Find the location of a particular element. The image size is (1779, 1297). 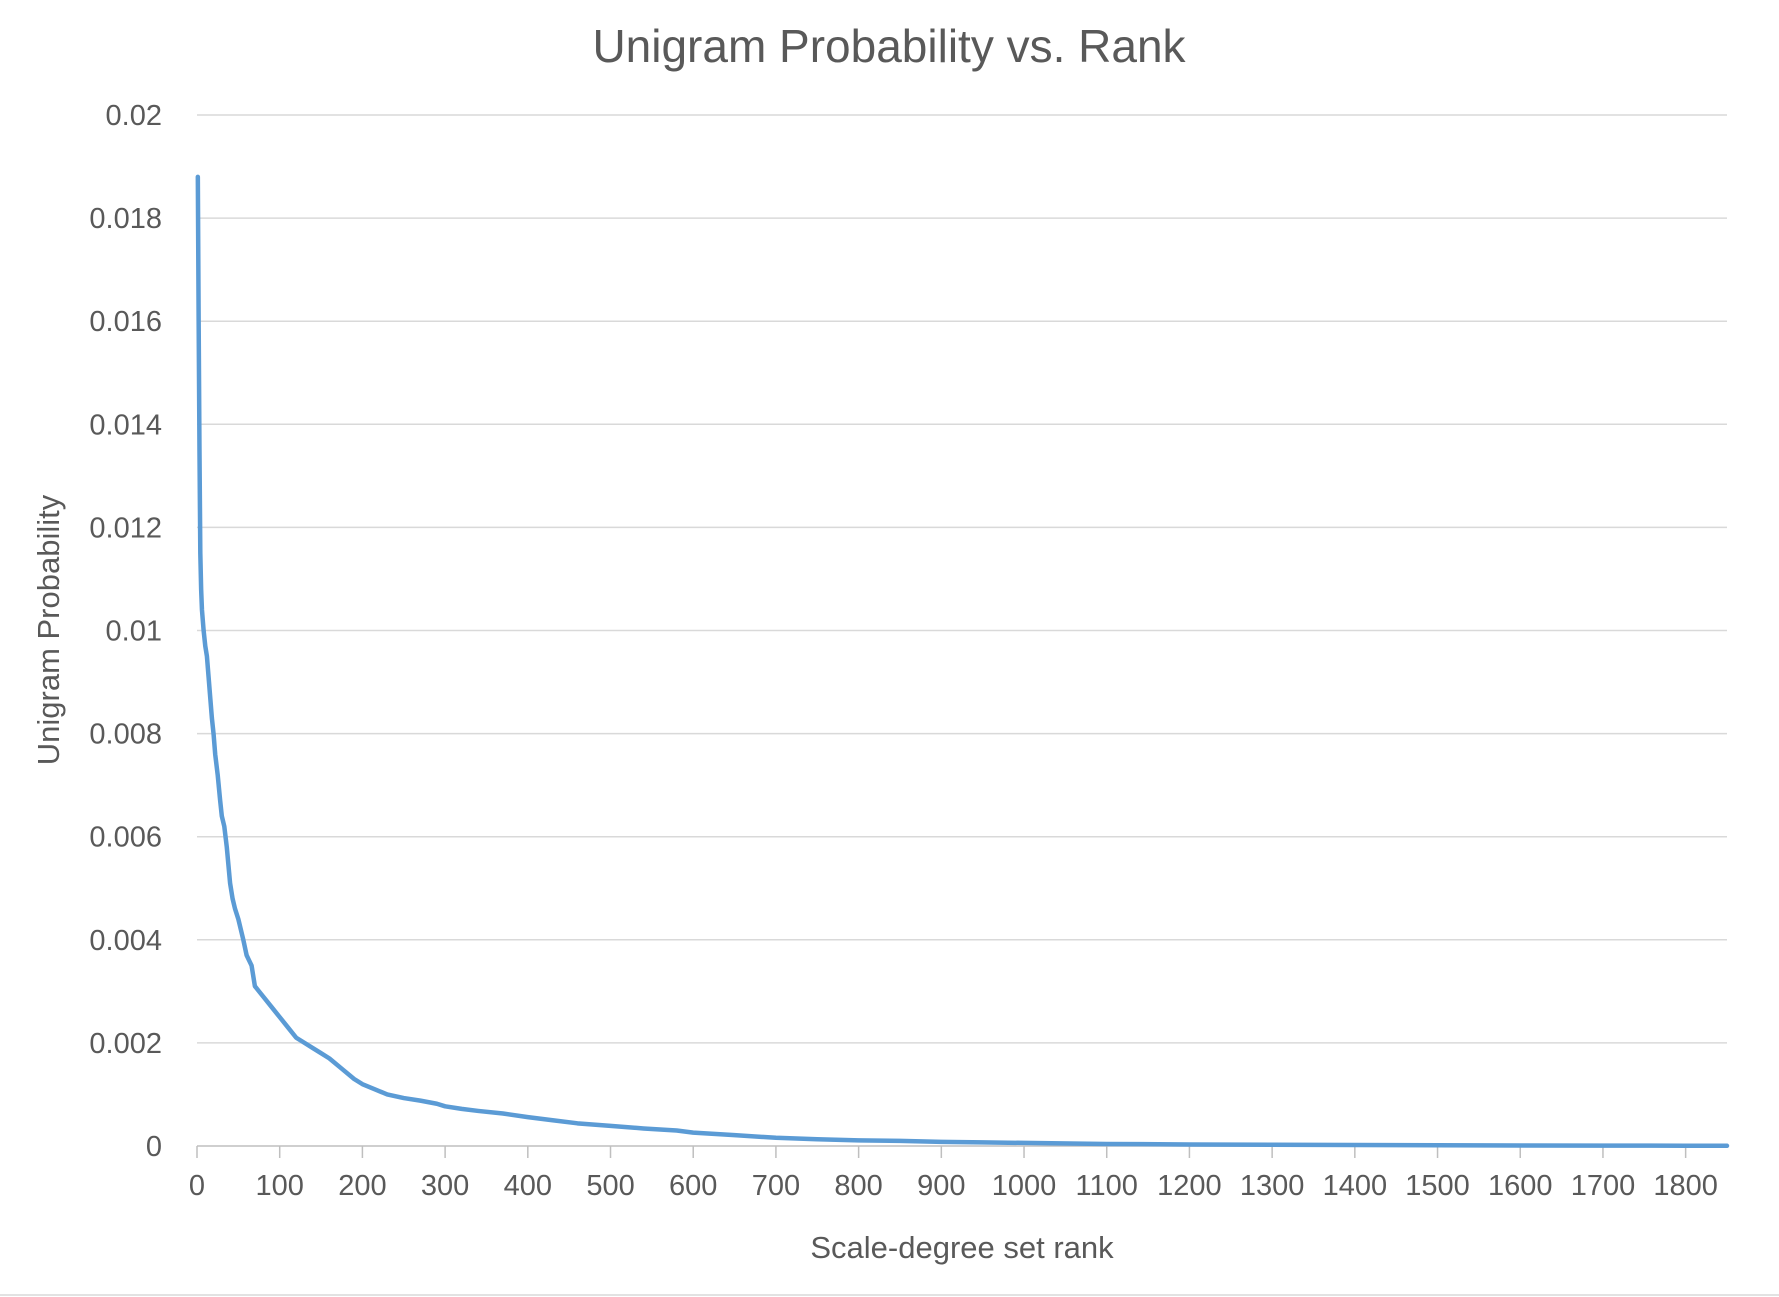

y-axis-label: Unigram Probability is located at coordinates (48, 629).